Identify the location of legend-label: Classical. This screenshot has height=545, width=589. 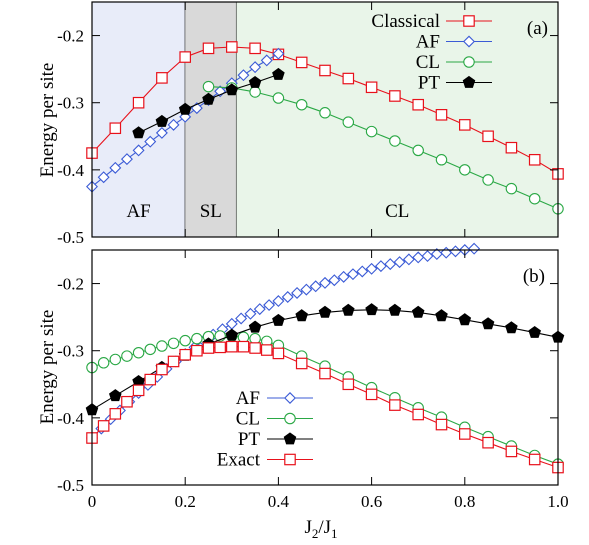
(405, 21).